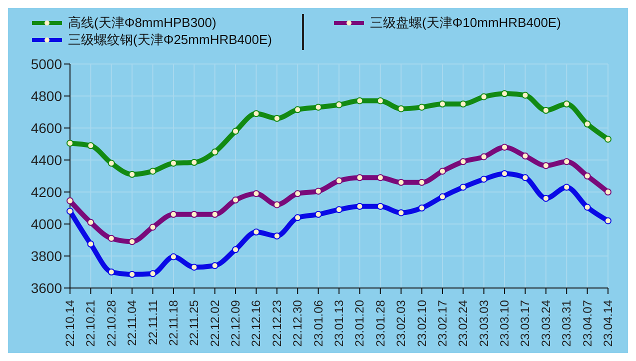 This screenshot has height=361, width=636. I want to click on x-tick-label: 22.11.25, so click(194, 323).